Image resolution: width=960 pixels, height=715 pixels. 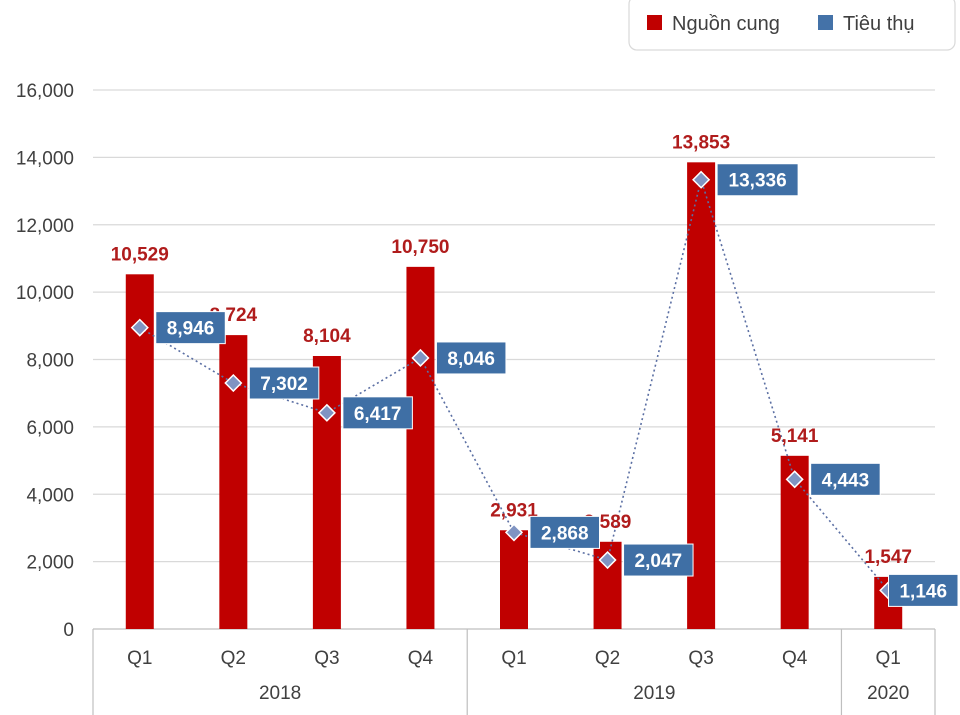 I want to click on consumption-value-label: 4,443, so click(x=846, y=480).